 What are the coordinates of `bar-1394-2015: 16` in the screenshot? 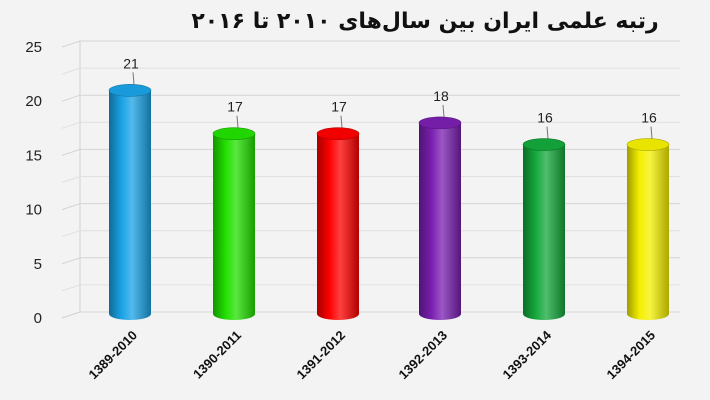 It's located at (648, 215).